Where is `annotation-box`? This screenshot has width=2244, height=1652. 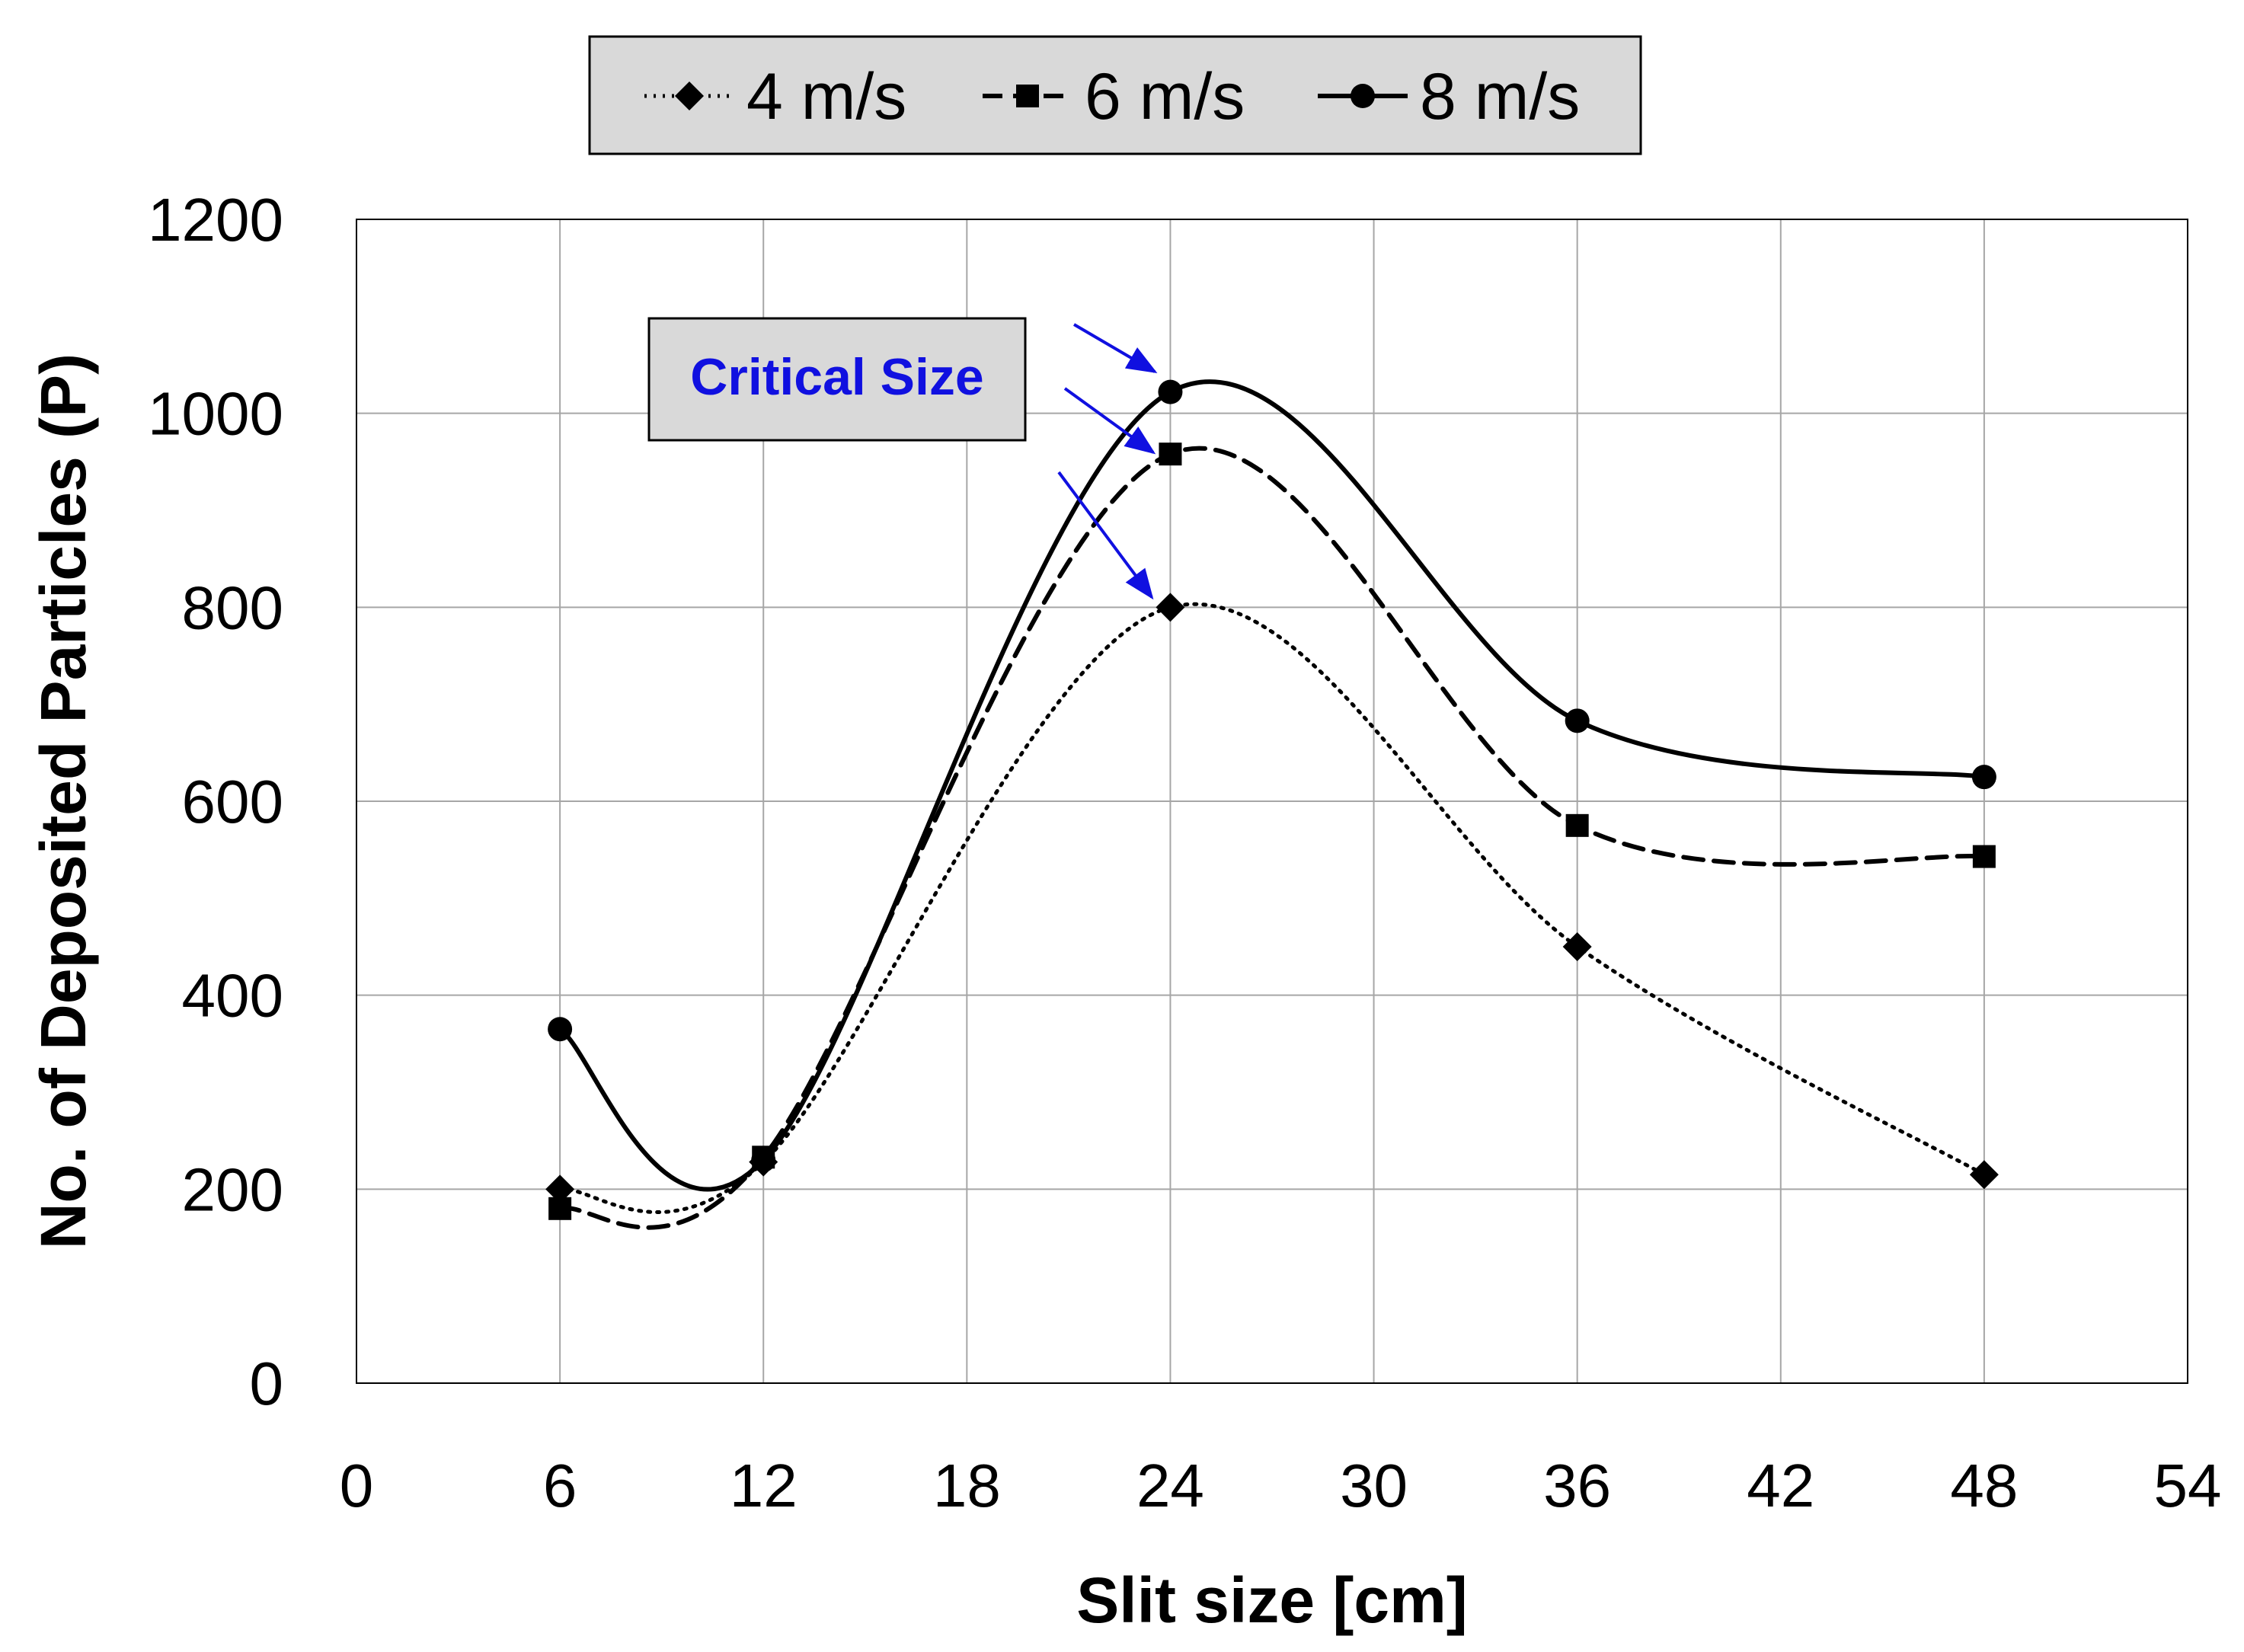 annotation-box is located at coordinates (837, 379).